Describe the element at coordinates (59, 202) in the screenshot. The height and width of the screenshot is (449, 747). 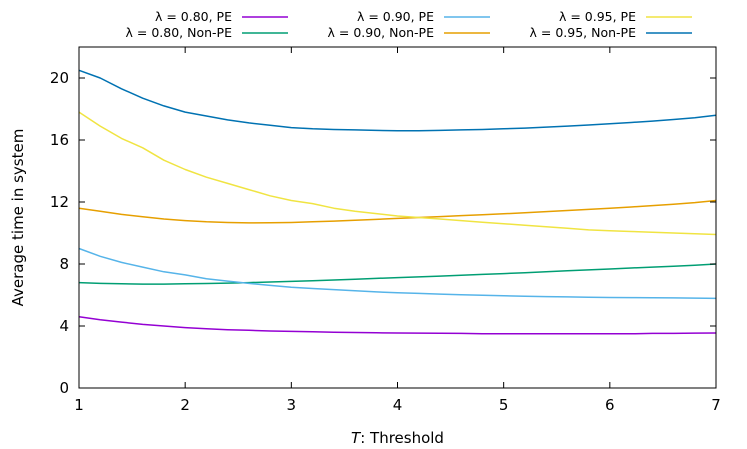
I see `y-tick-label: 12` at that location.